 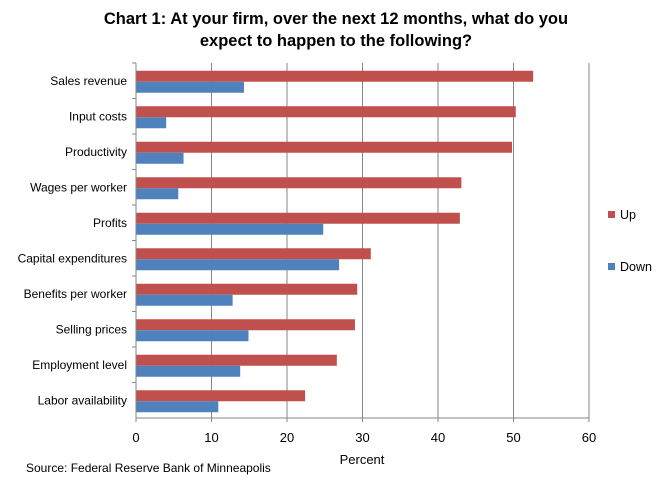 I want to click on x-tick-label: 30, so click(x=362, y=437).